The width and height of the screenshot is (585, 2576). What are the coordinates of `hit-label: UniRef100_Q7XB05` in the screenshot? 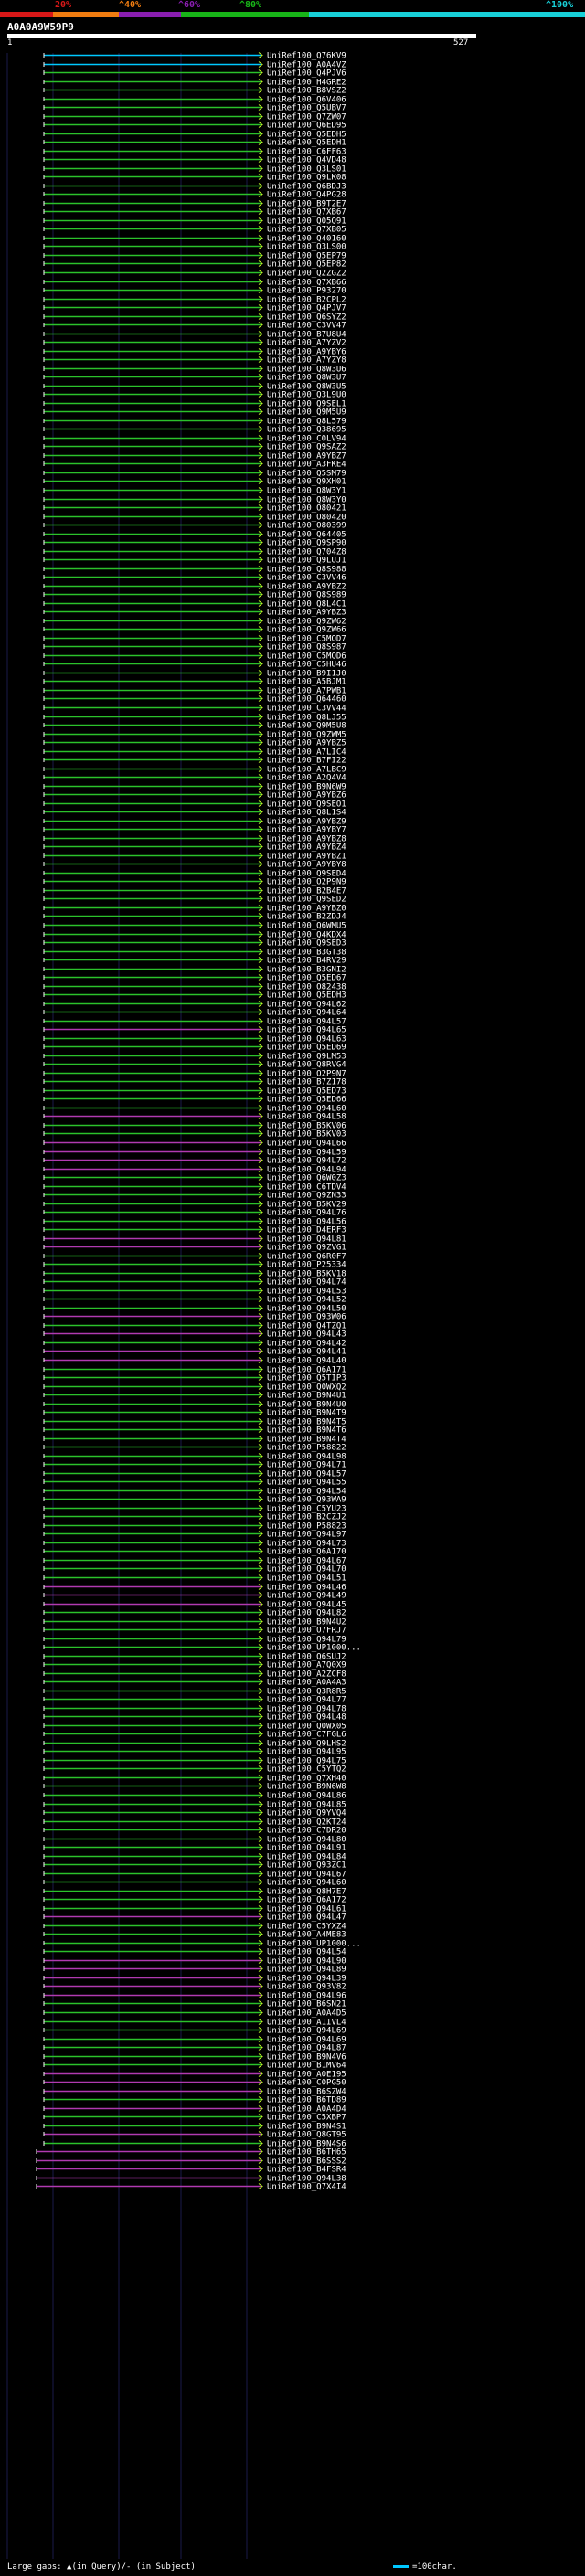 It's located at (307, 230).